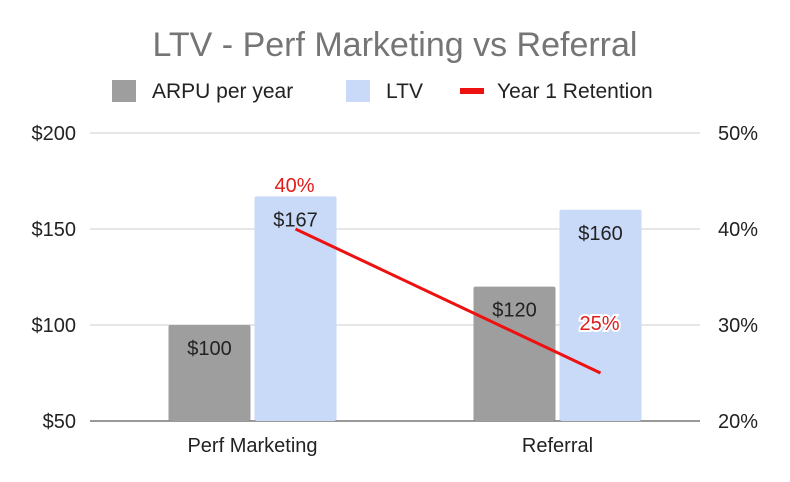 The height and width of the screenshot is (482, 790). What do you see at coordinates (294, 186) in the screenshot?
I see `retention-data-label: 40%` at bounding box center [294, 186].